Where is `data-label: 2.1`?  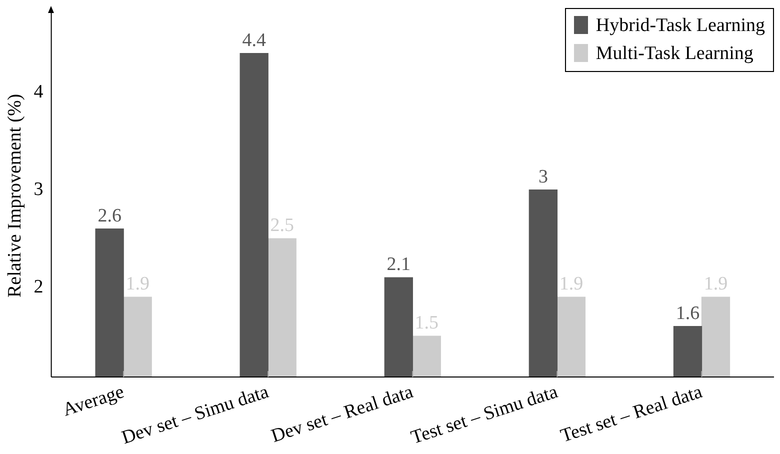
data-label: 2.1 is located at coordinates (398, 265).